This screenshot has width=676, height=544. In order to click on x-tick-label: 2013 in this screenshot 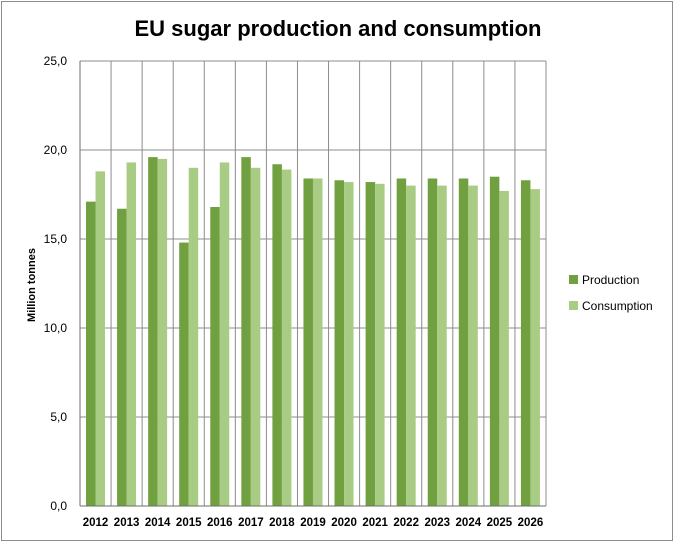, I will do `click(127, 523)`.